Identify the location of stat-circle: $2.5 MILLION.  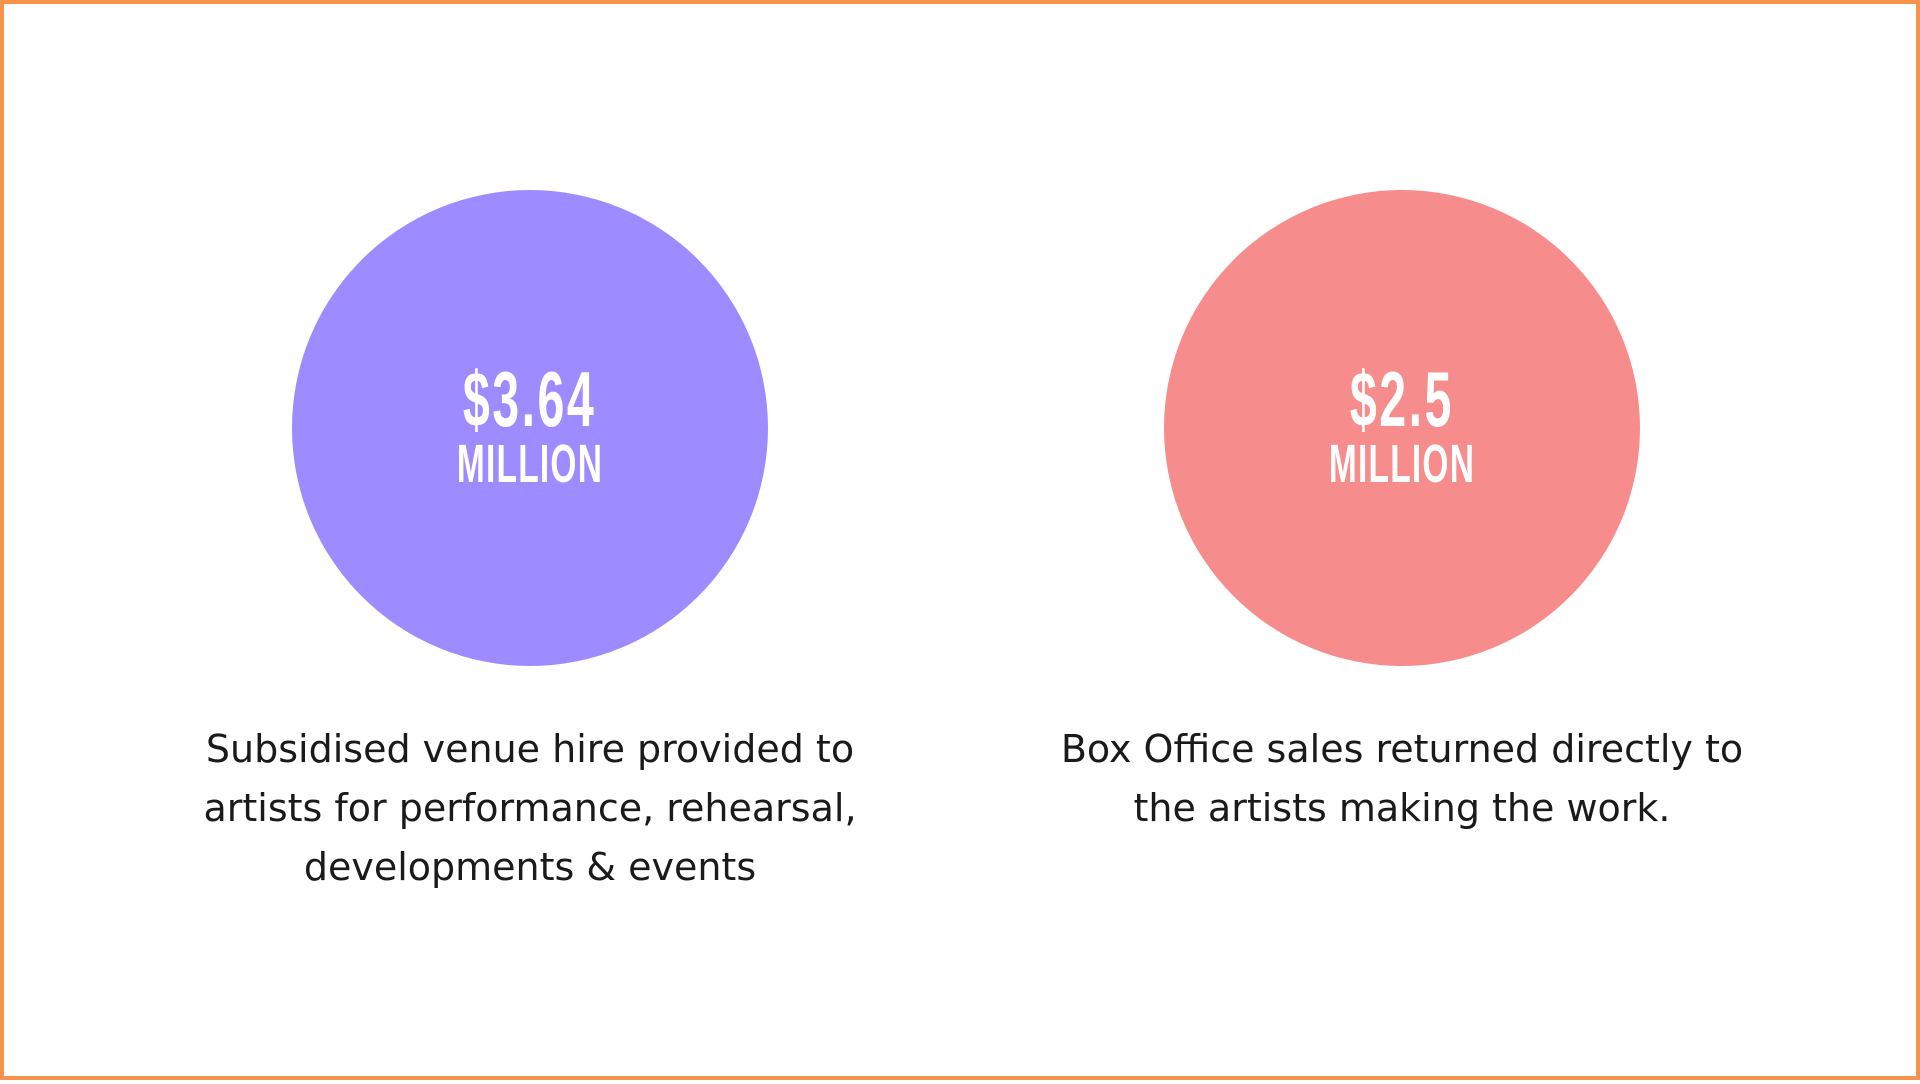
(1402, 428).